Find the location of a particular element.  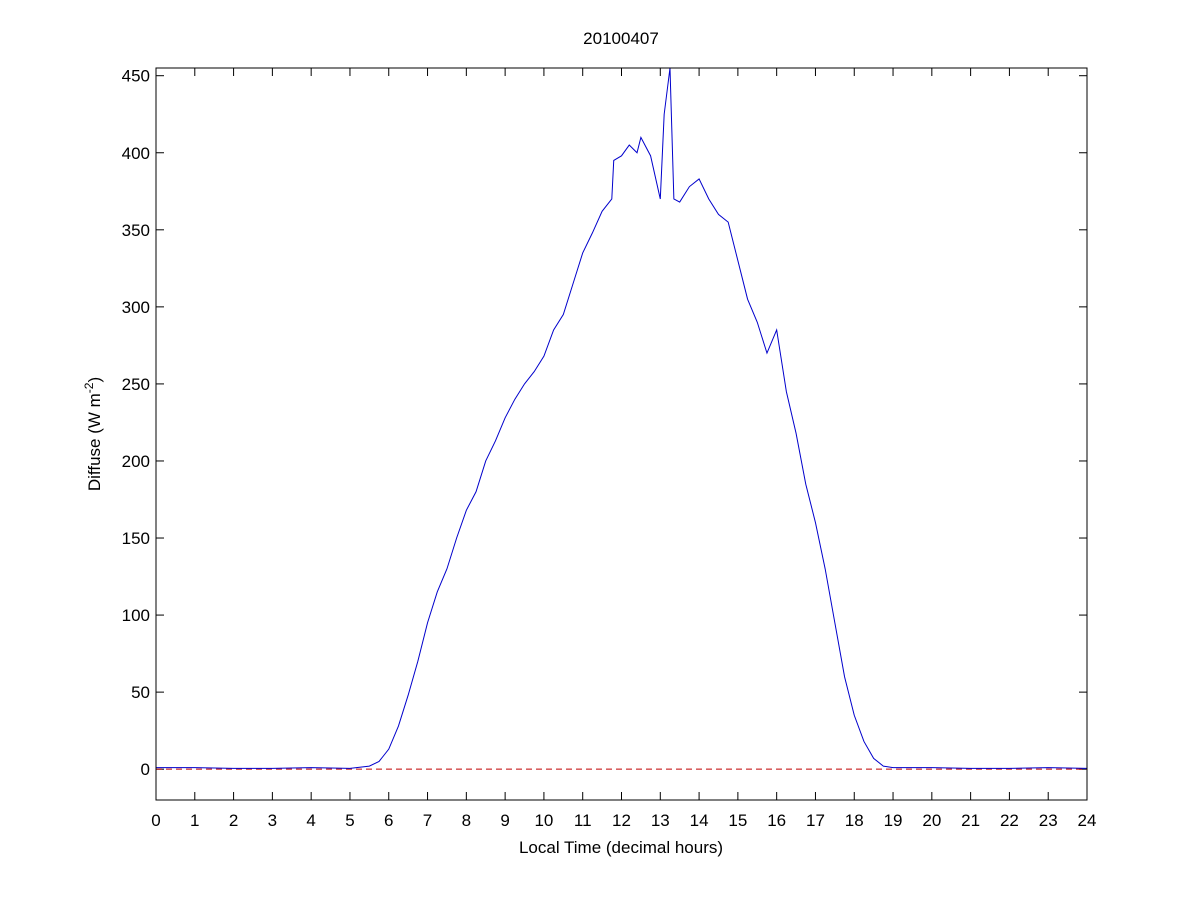

x-tick-label: 18 is located at coordinates (854, 820).